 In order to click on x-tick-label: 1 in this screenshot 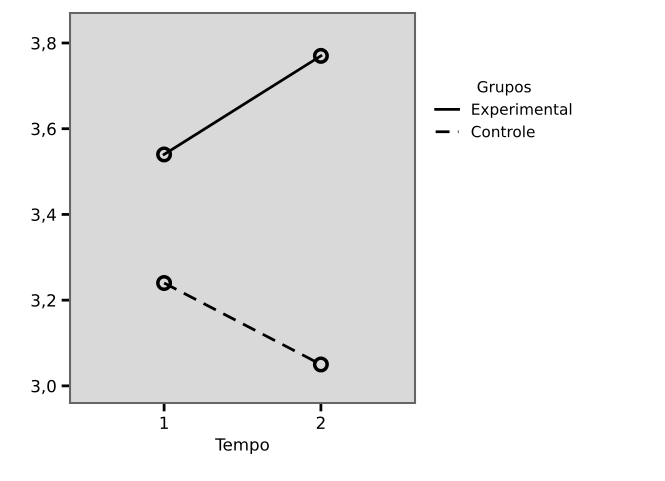, I will do `click(164, 422)`.